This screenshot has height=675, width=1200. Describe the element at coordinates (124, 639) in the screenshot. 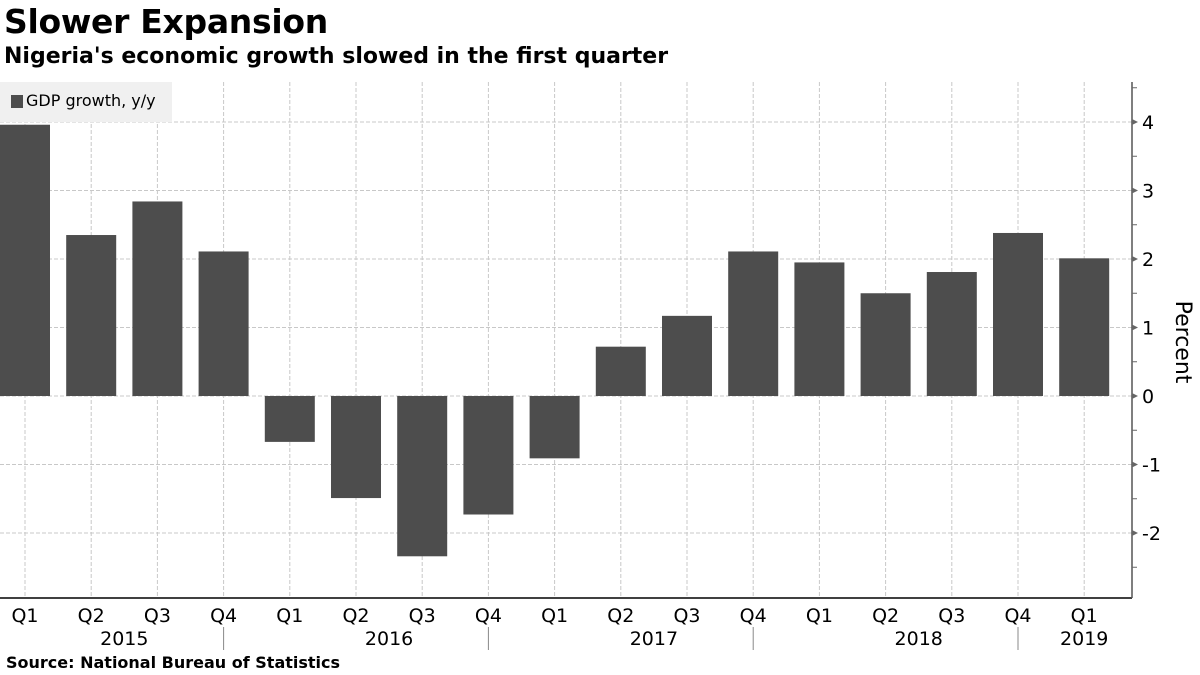

I see `year-label: 2015` at that location.